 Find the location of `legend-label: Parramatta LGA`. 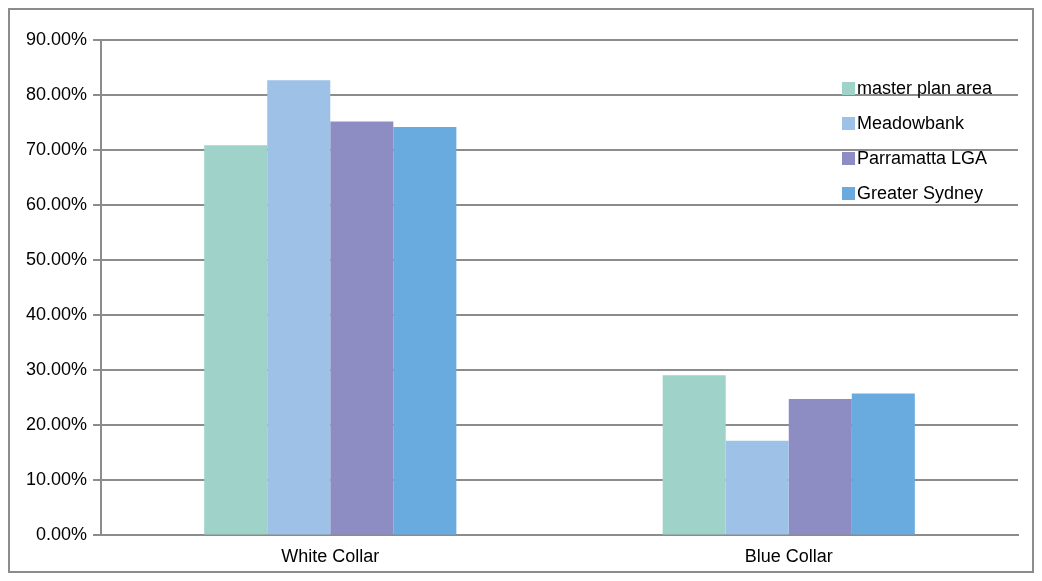

legend-label: Parramatta LGA is located at coordinates (921, 158).